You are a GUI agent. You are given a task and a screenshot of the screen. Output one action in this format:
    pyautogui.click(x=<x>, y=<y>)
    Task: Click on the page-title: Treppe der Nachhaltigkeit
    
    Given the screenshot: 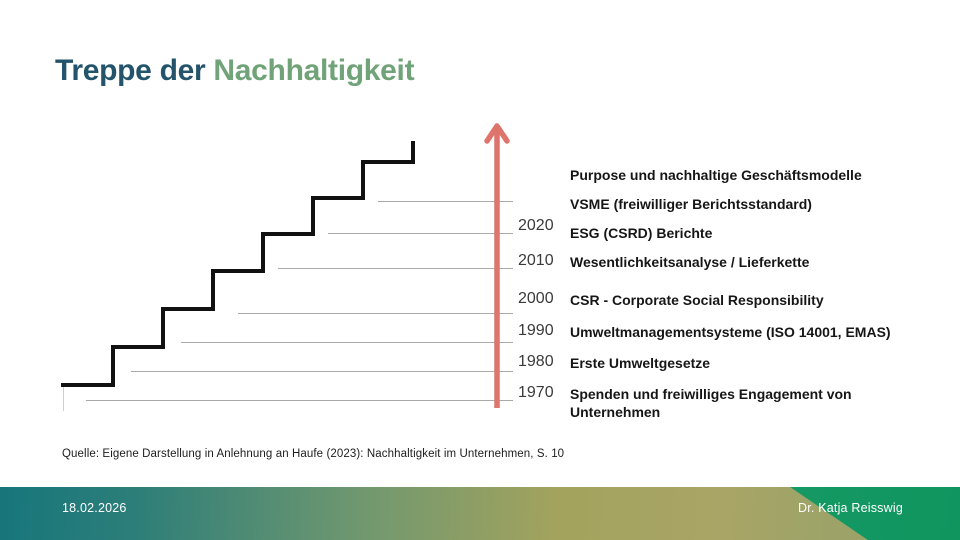 What is the action you would take?
    pyautogui.click(x=235, y=71)
    